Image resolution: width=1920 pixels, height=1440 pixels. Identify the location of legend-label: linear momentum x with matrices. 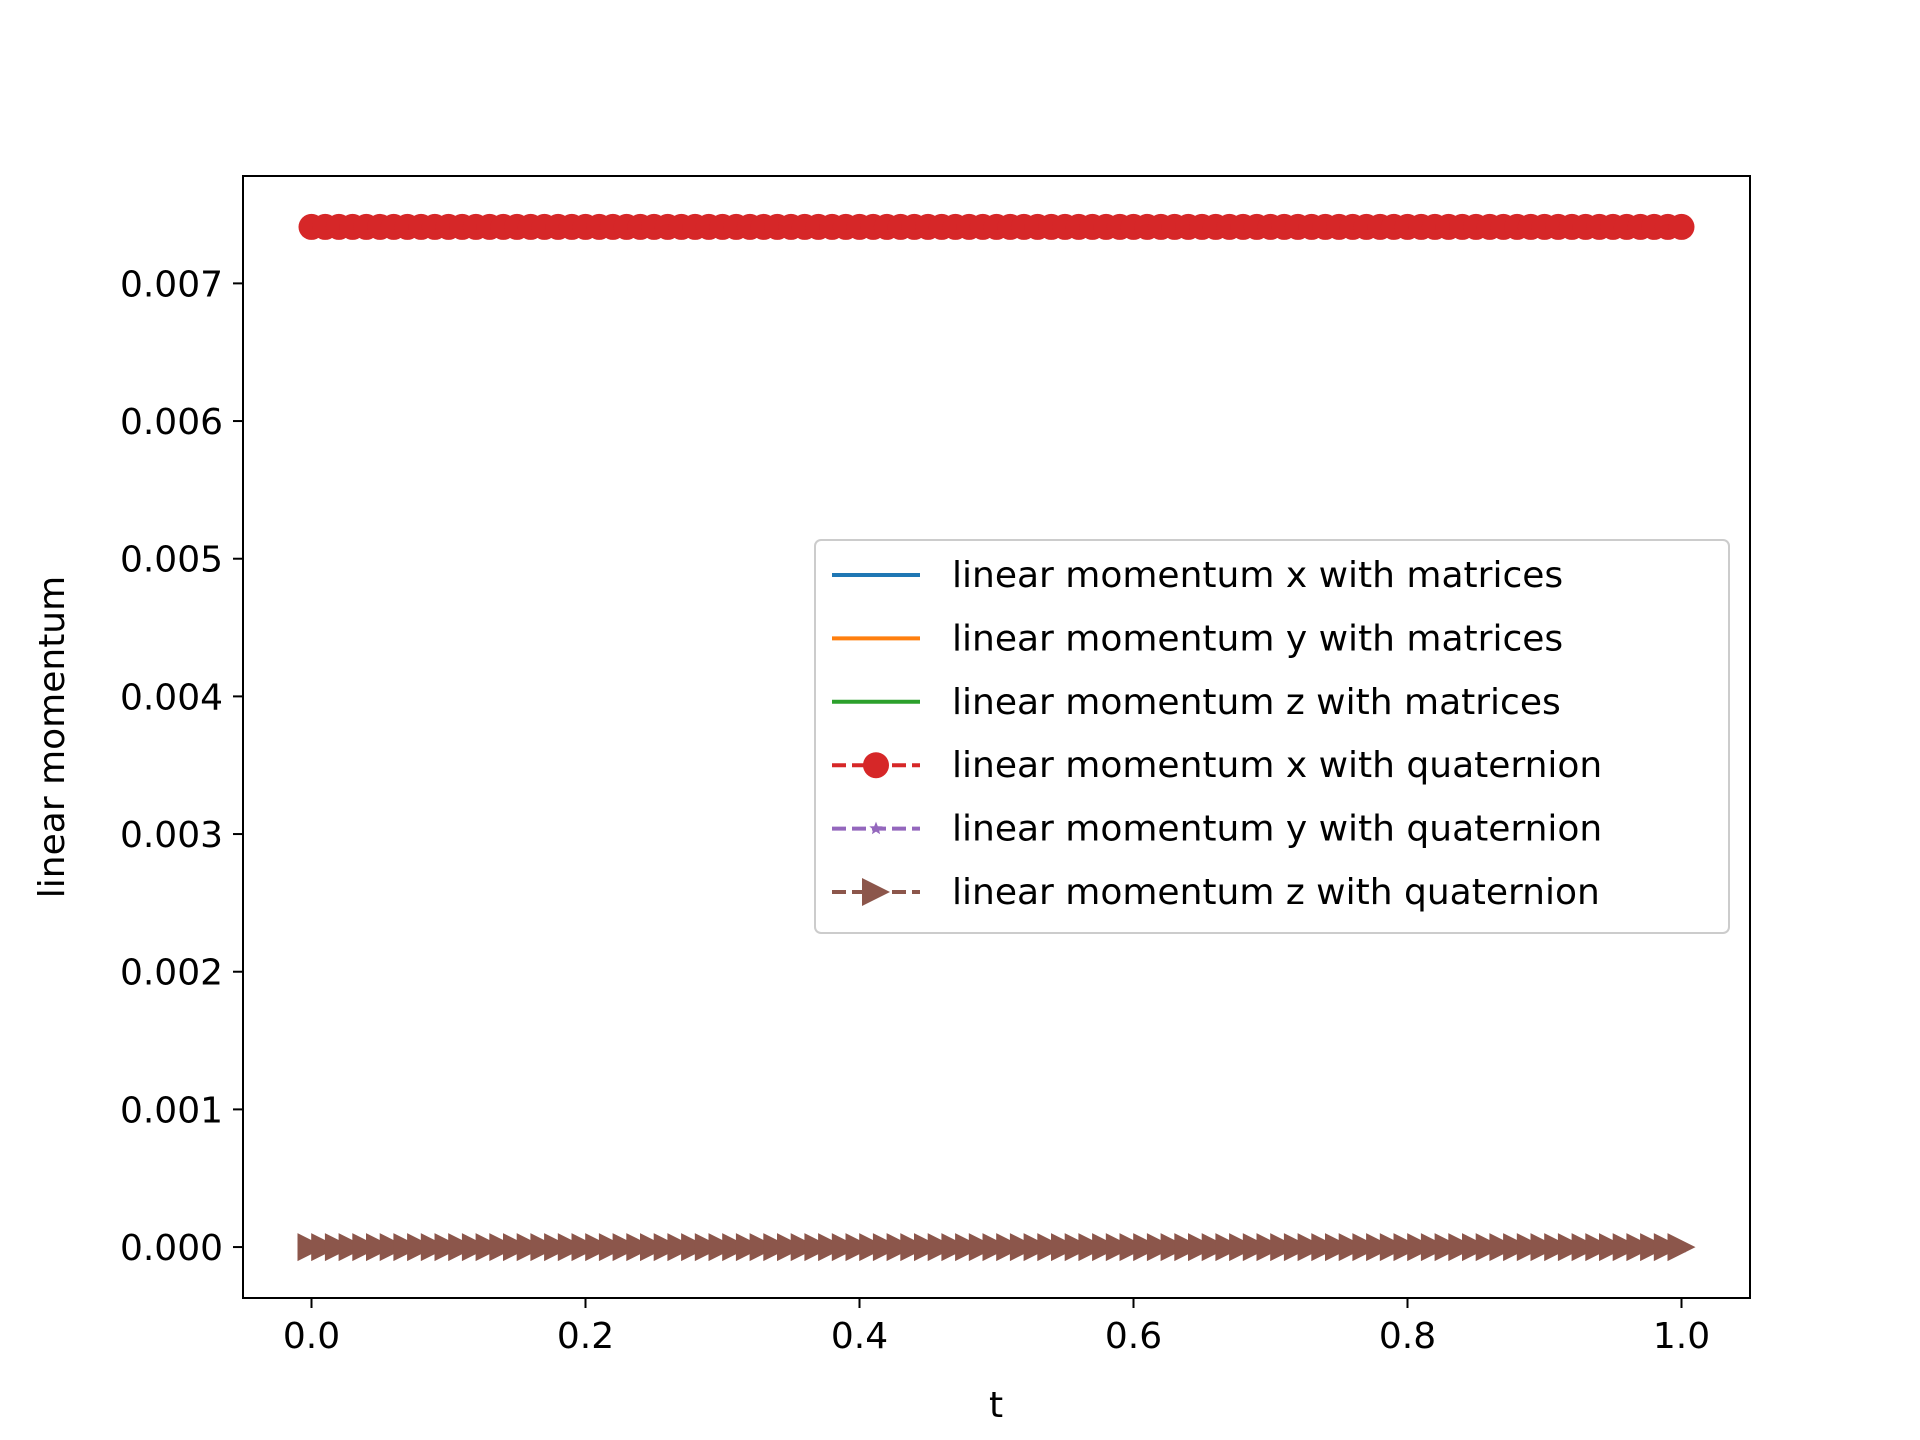
(1257, 575).